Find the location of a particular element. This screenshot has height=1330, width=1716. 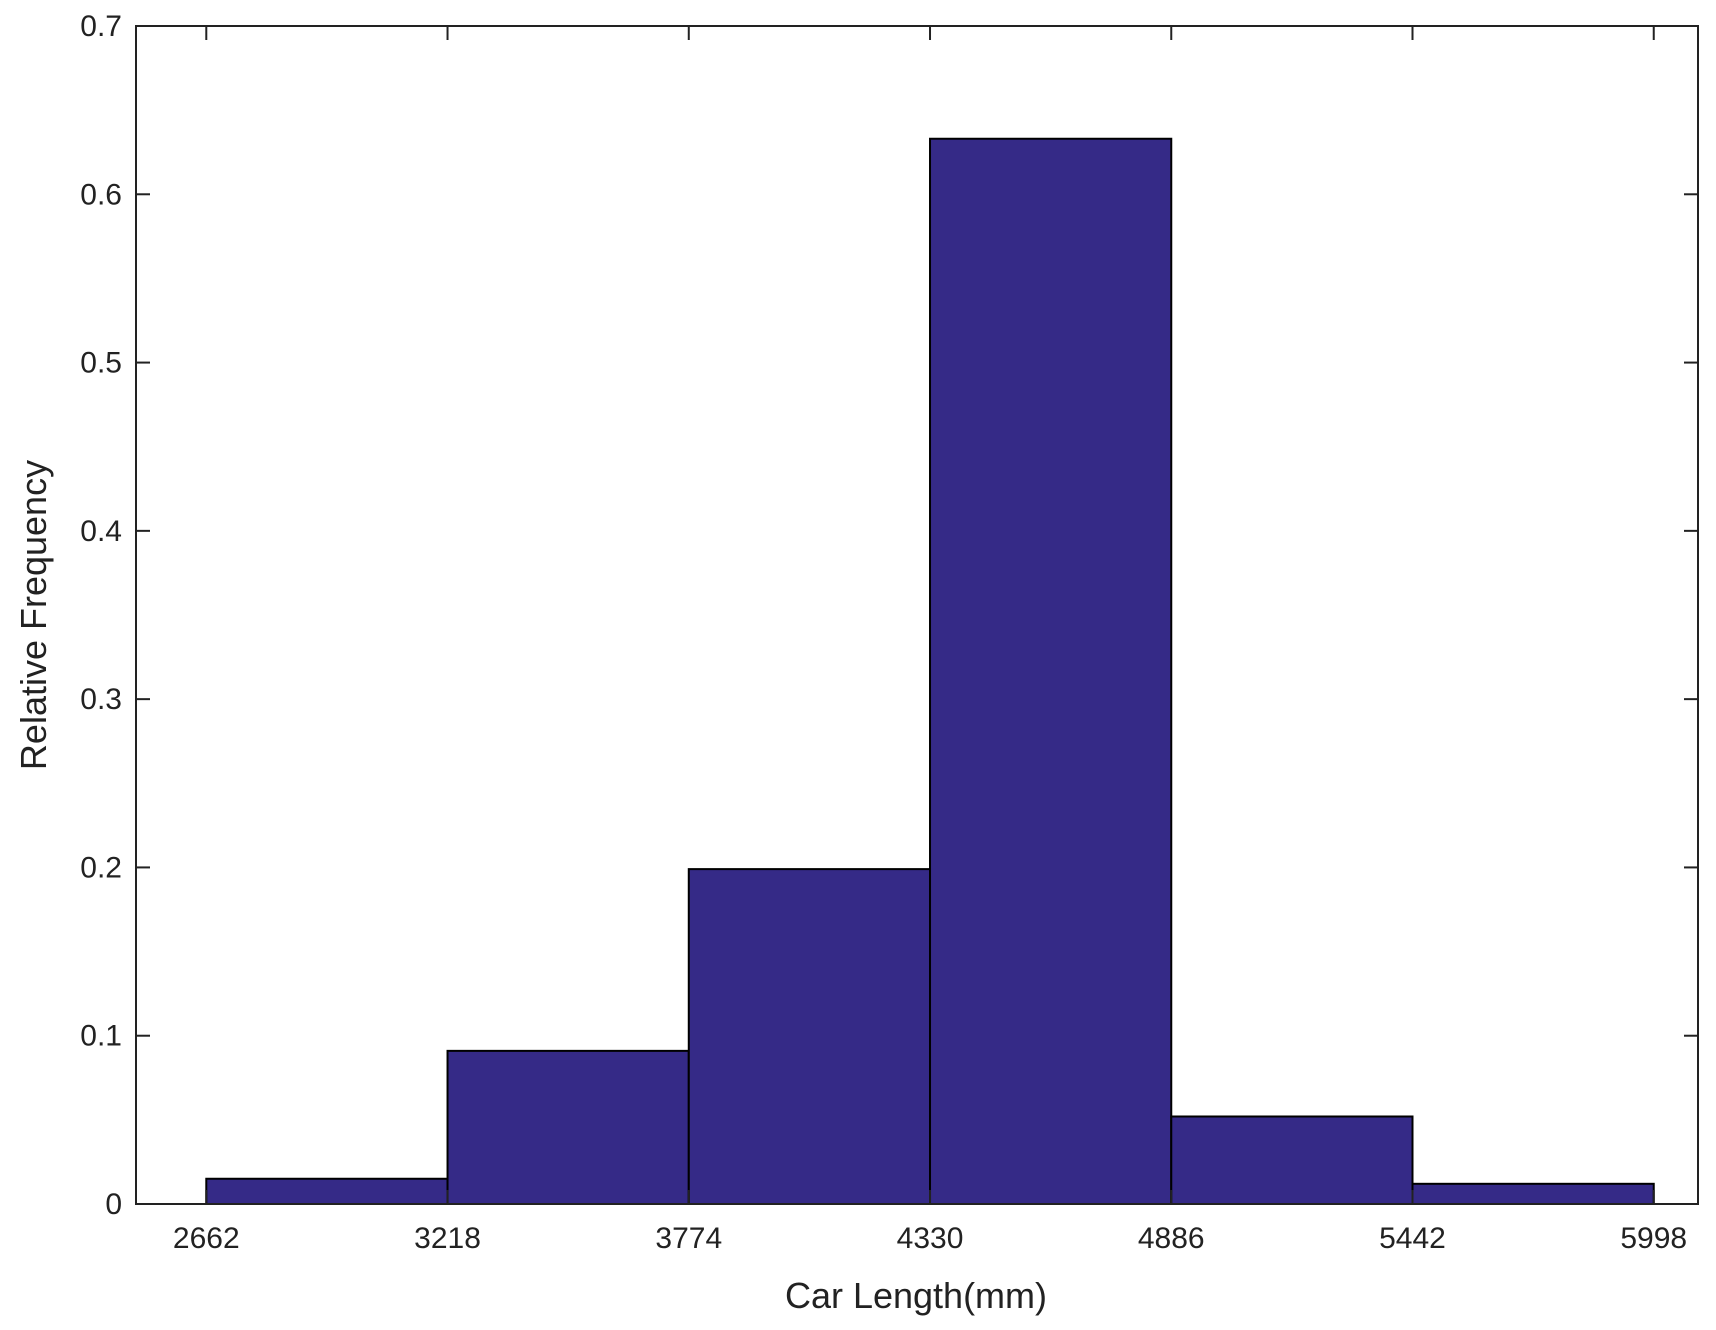

x-tick-label: 4886 is located at coordinates (1171, 1238).